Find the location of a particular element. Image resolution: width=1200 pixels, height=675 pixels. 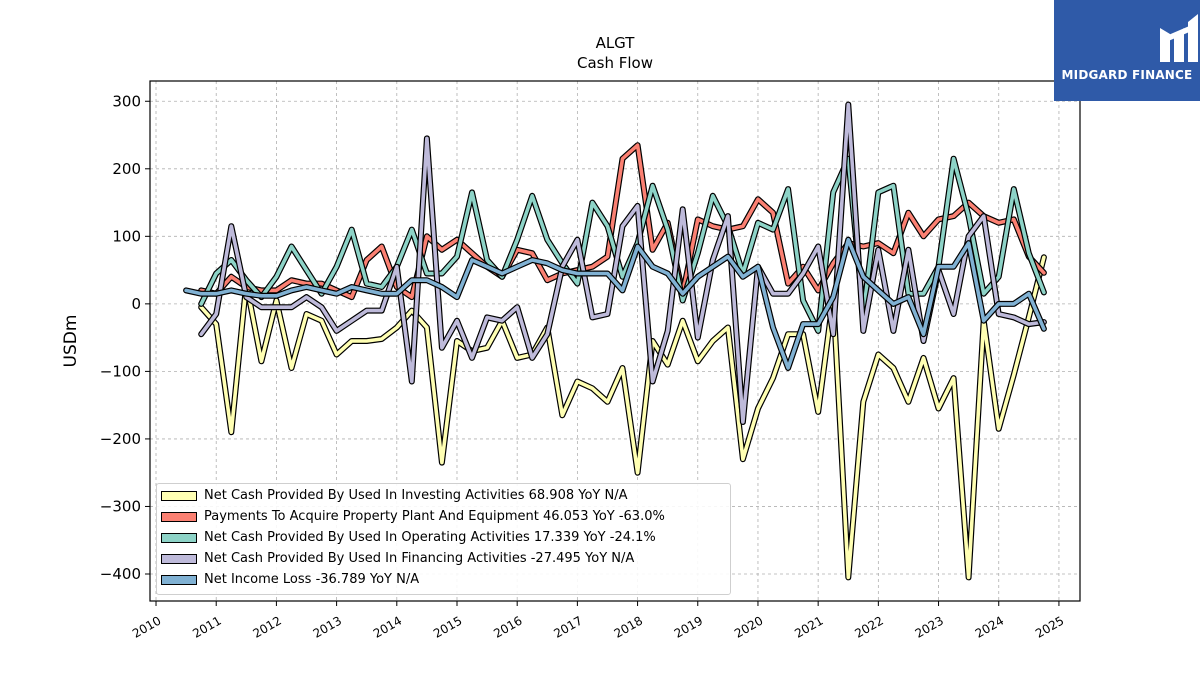

y-tick-label: −300 is located at coordinates (120, 506).